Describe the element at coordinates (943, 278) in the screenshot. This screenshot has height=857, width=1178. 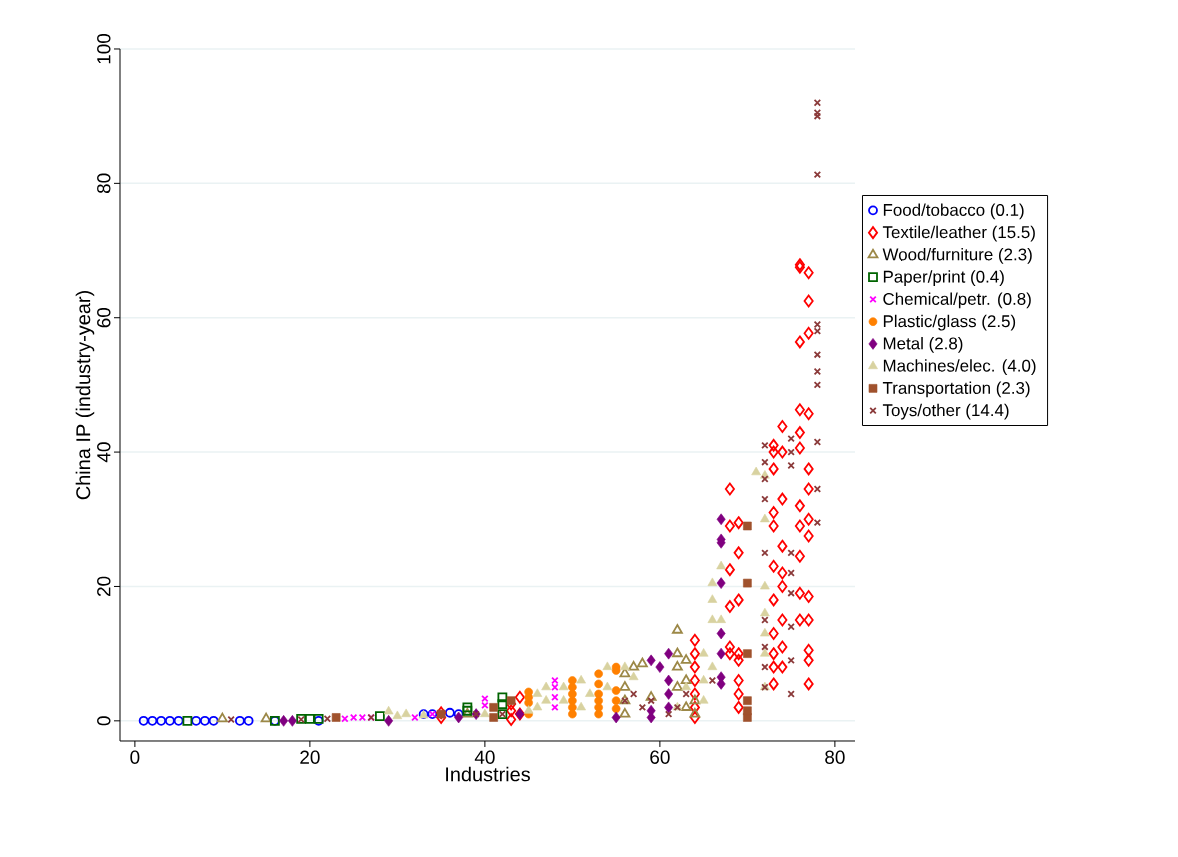
I see `legend-label: Paper/print (0.4)` at that location.